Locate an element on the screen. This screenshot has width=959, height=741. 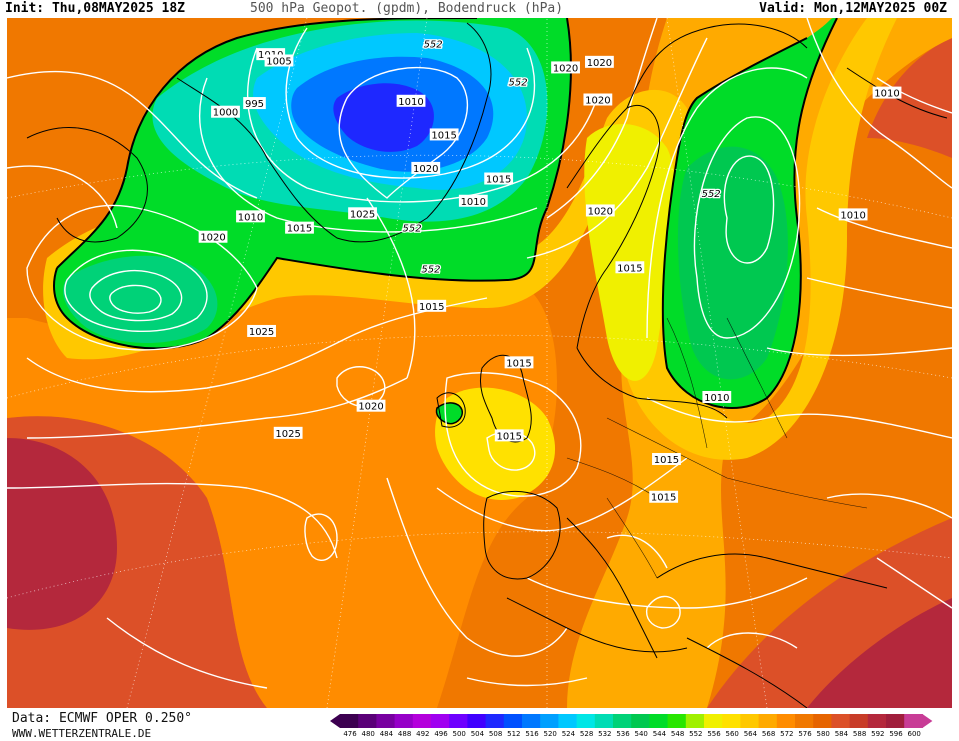
colorbar-tick-label: 532 is located at coordinates (605, 734).